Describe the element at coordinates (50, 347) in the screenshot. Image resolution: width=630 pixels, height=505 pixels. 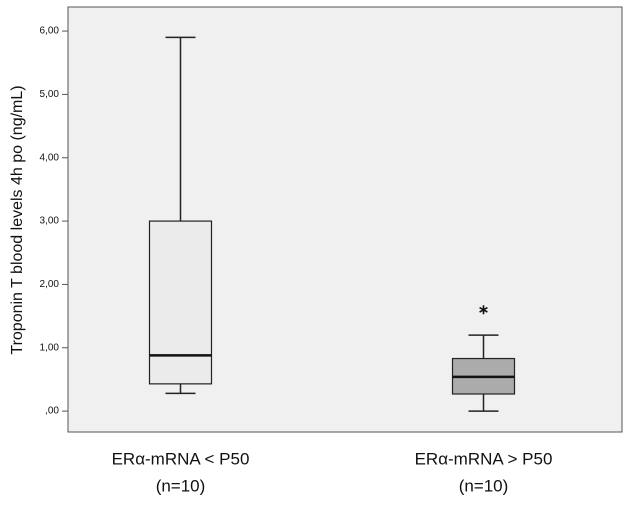
I see `y-tick-label: 1,00` at that location.